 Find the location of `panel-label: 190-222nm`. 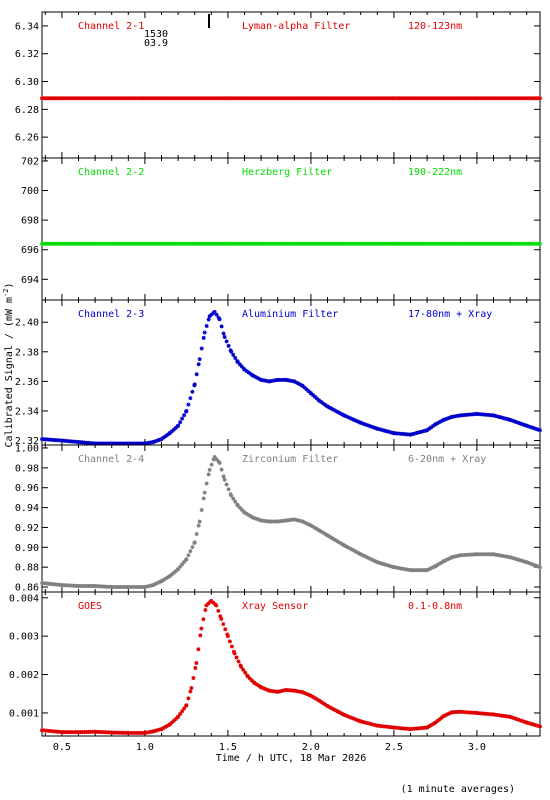

panel-label: 190-222nm is located at coordinates (435, 172).